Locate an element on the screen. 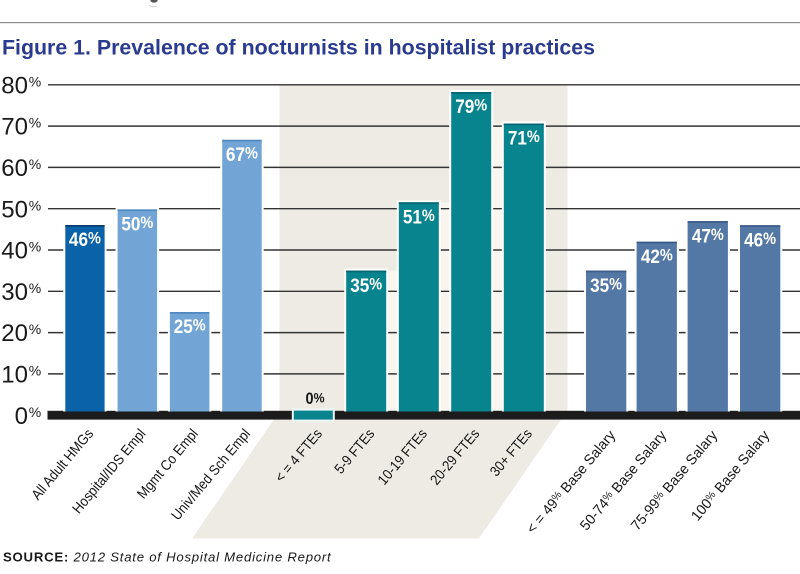 The height and width of the screenshot is (574, 800). svg-text: 50 is located at coordinates (14, 209).